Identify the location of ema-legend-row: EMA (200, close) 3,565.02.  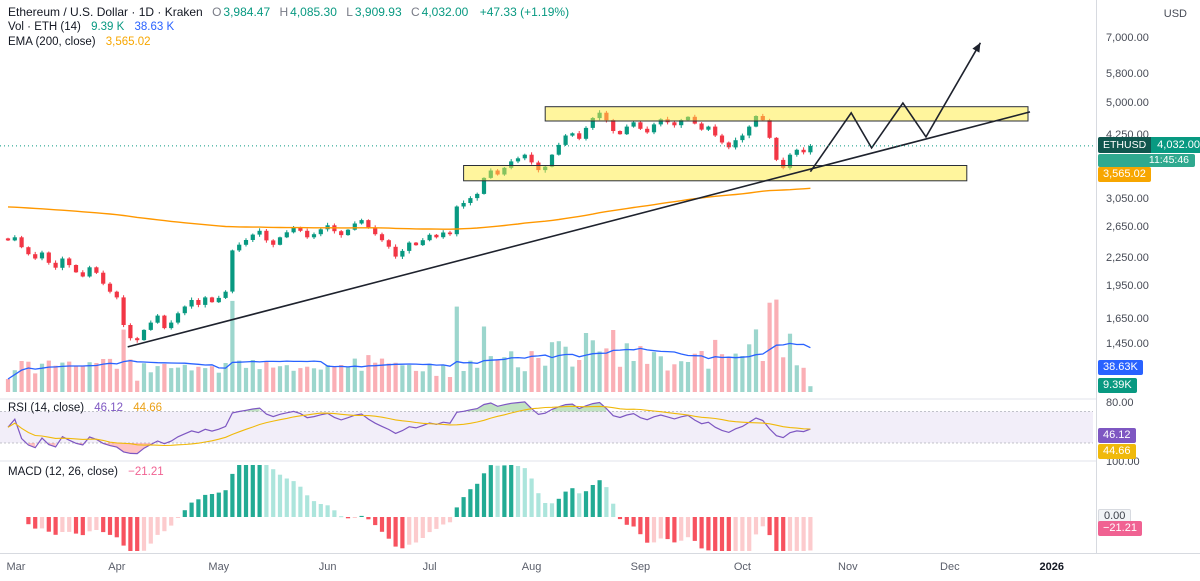
(288, 42).